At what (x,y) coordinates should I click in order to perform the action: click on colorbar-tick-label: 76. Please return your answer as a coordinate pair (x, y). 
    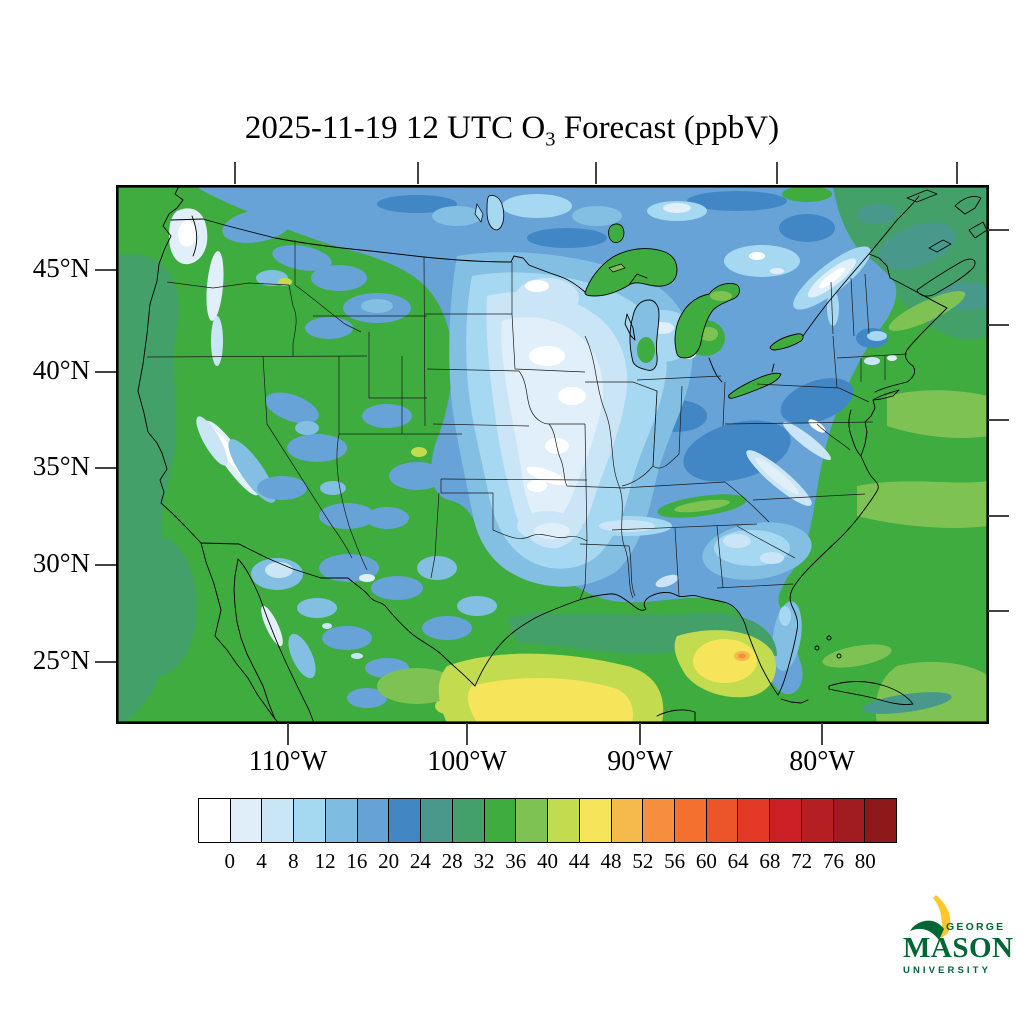
    Looking at the image, I should click on (833, 861).